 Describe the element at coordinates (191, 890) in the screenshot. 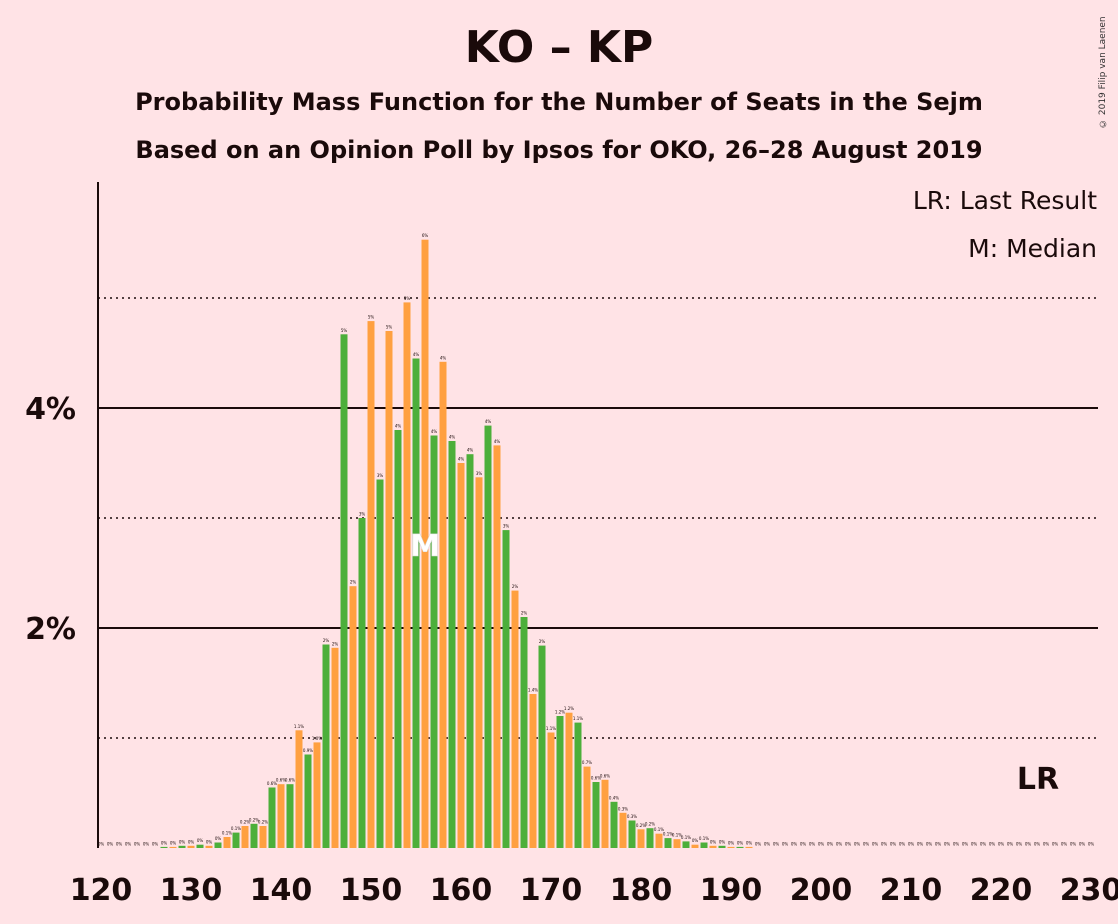

I see `x-tick-label-1: 130` at that location.